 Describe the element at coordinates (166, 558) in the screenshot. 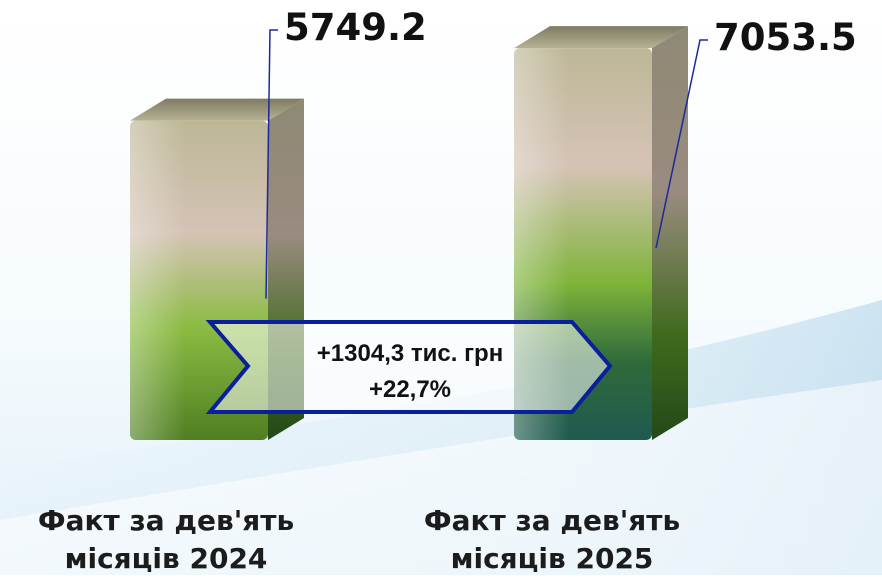

I see `category-label-line: місяців 2024` at that location.